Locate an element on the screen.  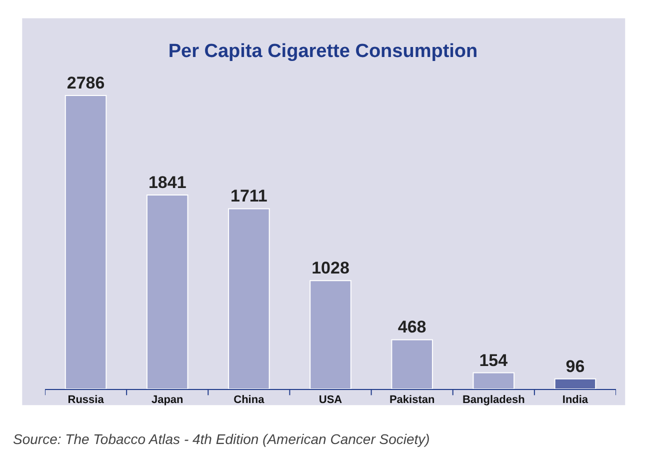
chart-title: Per Capita Cigarette Consumption is located at coordinates (323, 51).